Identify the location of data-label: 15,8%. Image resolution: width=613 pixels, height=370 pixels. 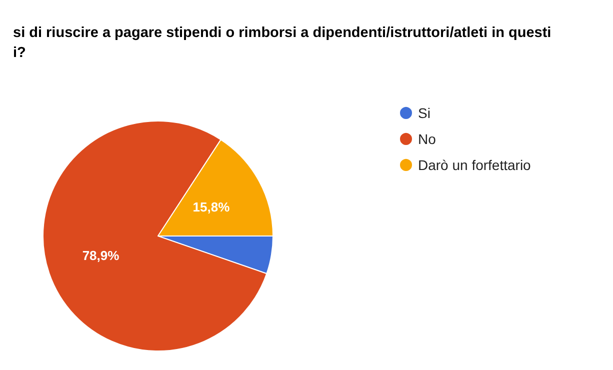
(211, 207).